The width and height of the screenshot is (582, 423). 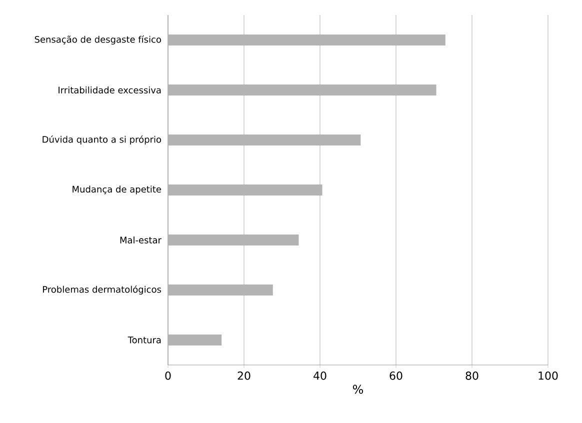 I want to click on y-tick-label: Problemas dermatológicos, so click(x=102, y=290).